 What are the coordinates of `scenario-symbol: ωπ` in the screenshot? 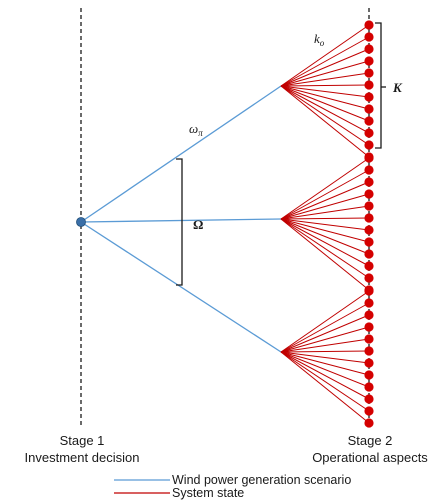 It's located at (196, 129).